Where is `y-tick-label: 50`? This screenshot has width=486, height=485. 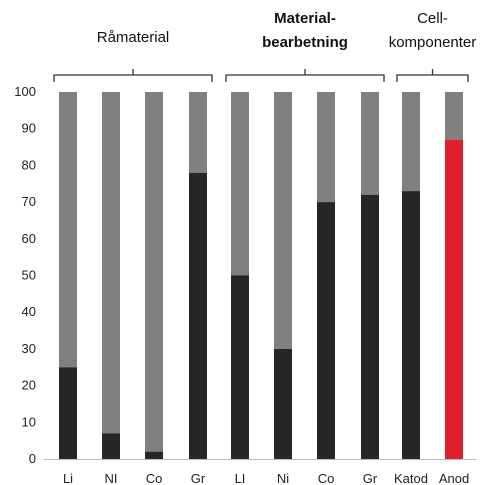
y-tick-label: 50 is located at coordinates (29, 275).